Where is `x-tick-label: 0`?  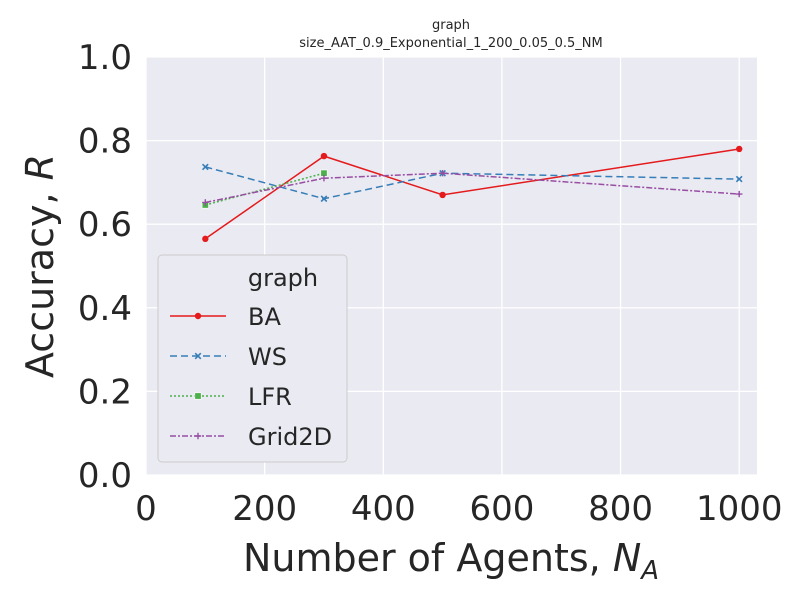 x-tick-label: 0 is located at coordinates (146, 509).